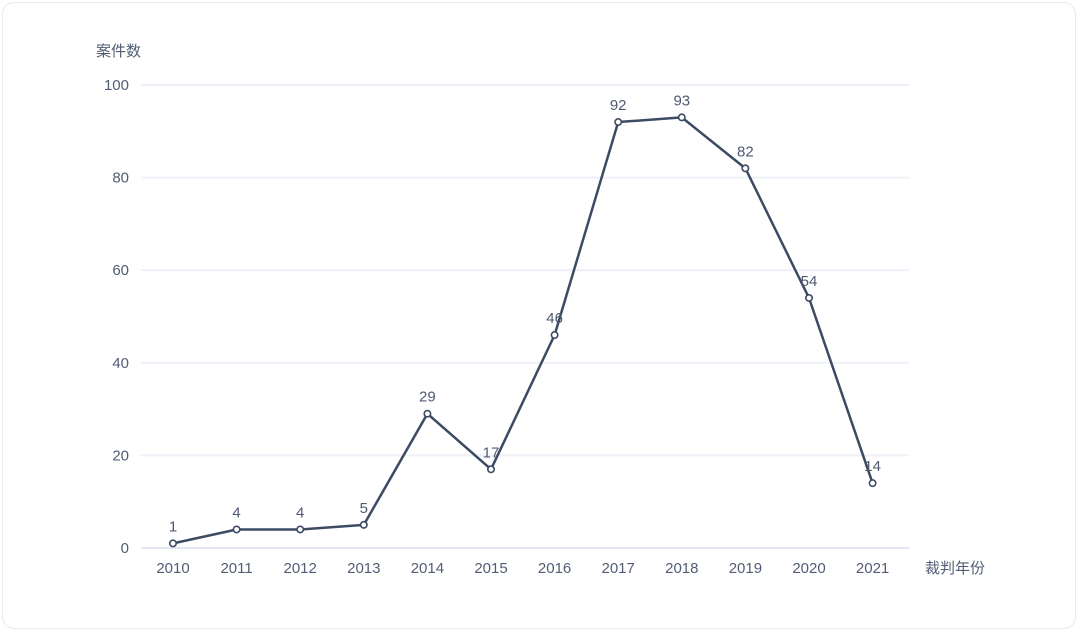 Image resolution: width=1080 pixels, height=633 pixels. Describe the element at coordinates (491, 452) in the screenshot. I see `data-point-label: 17` at that location.